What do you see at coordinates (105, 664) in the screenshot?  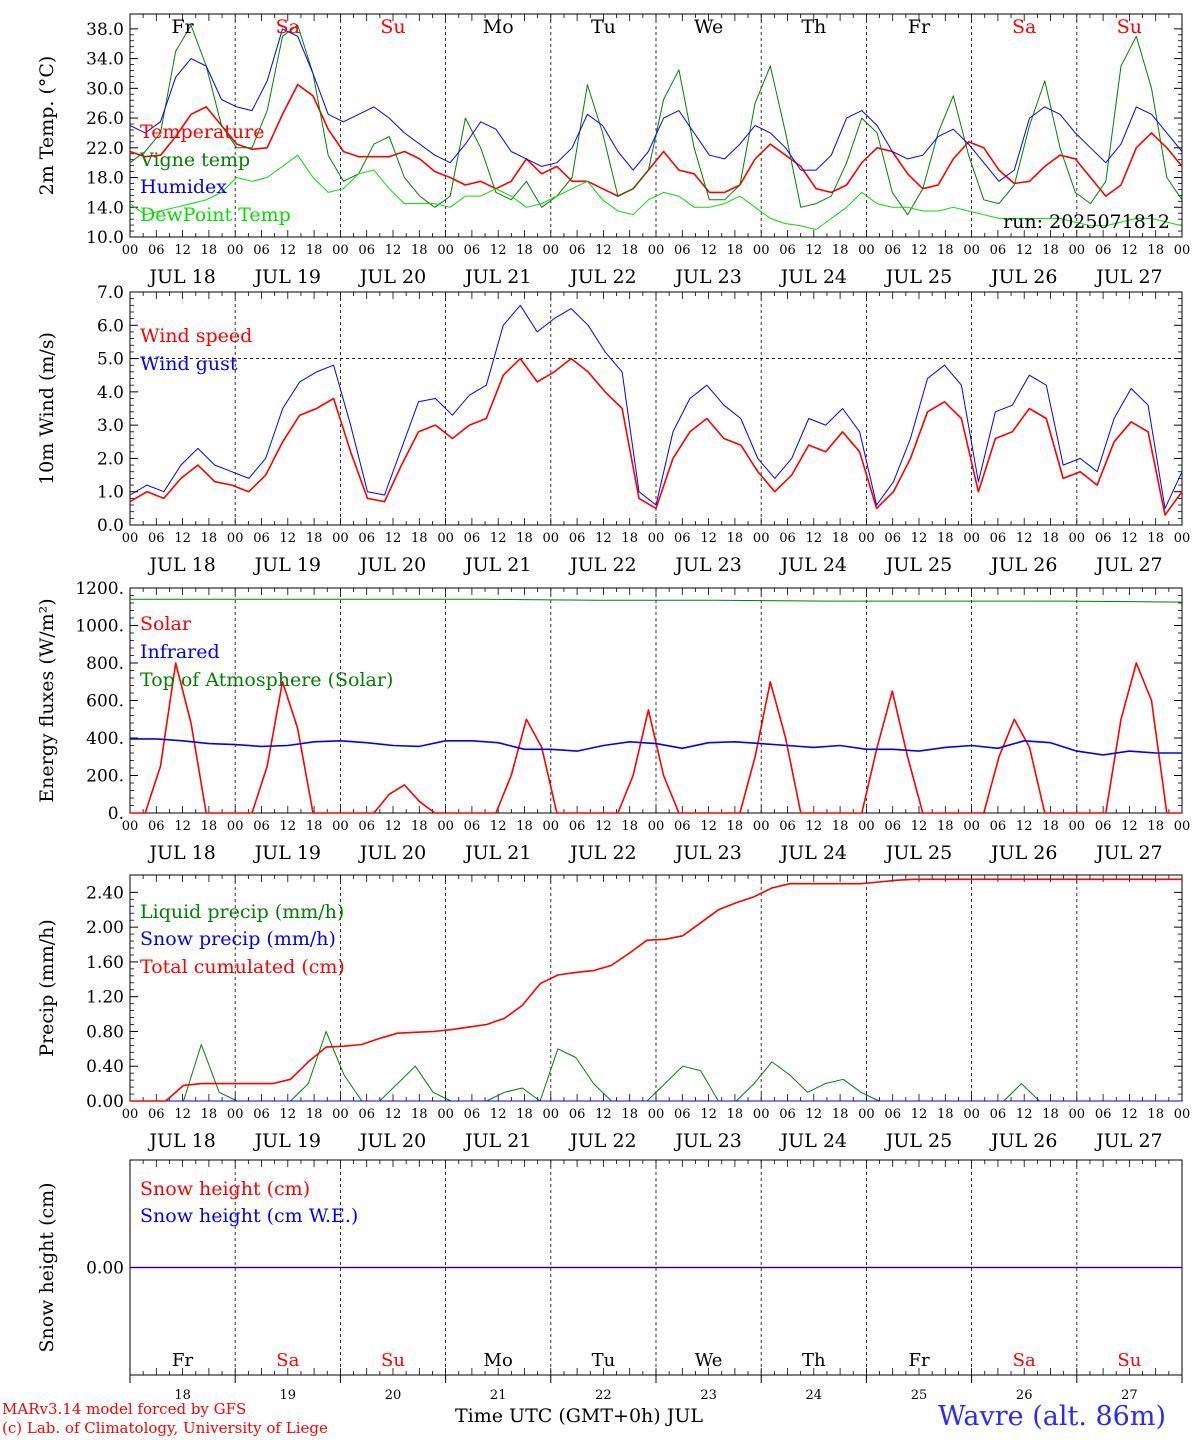 I see `y-tick-label: 800.` at bounding box center [105, 664].